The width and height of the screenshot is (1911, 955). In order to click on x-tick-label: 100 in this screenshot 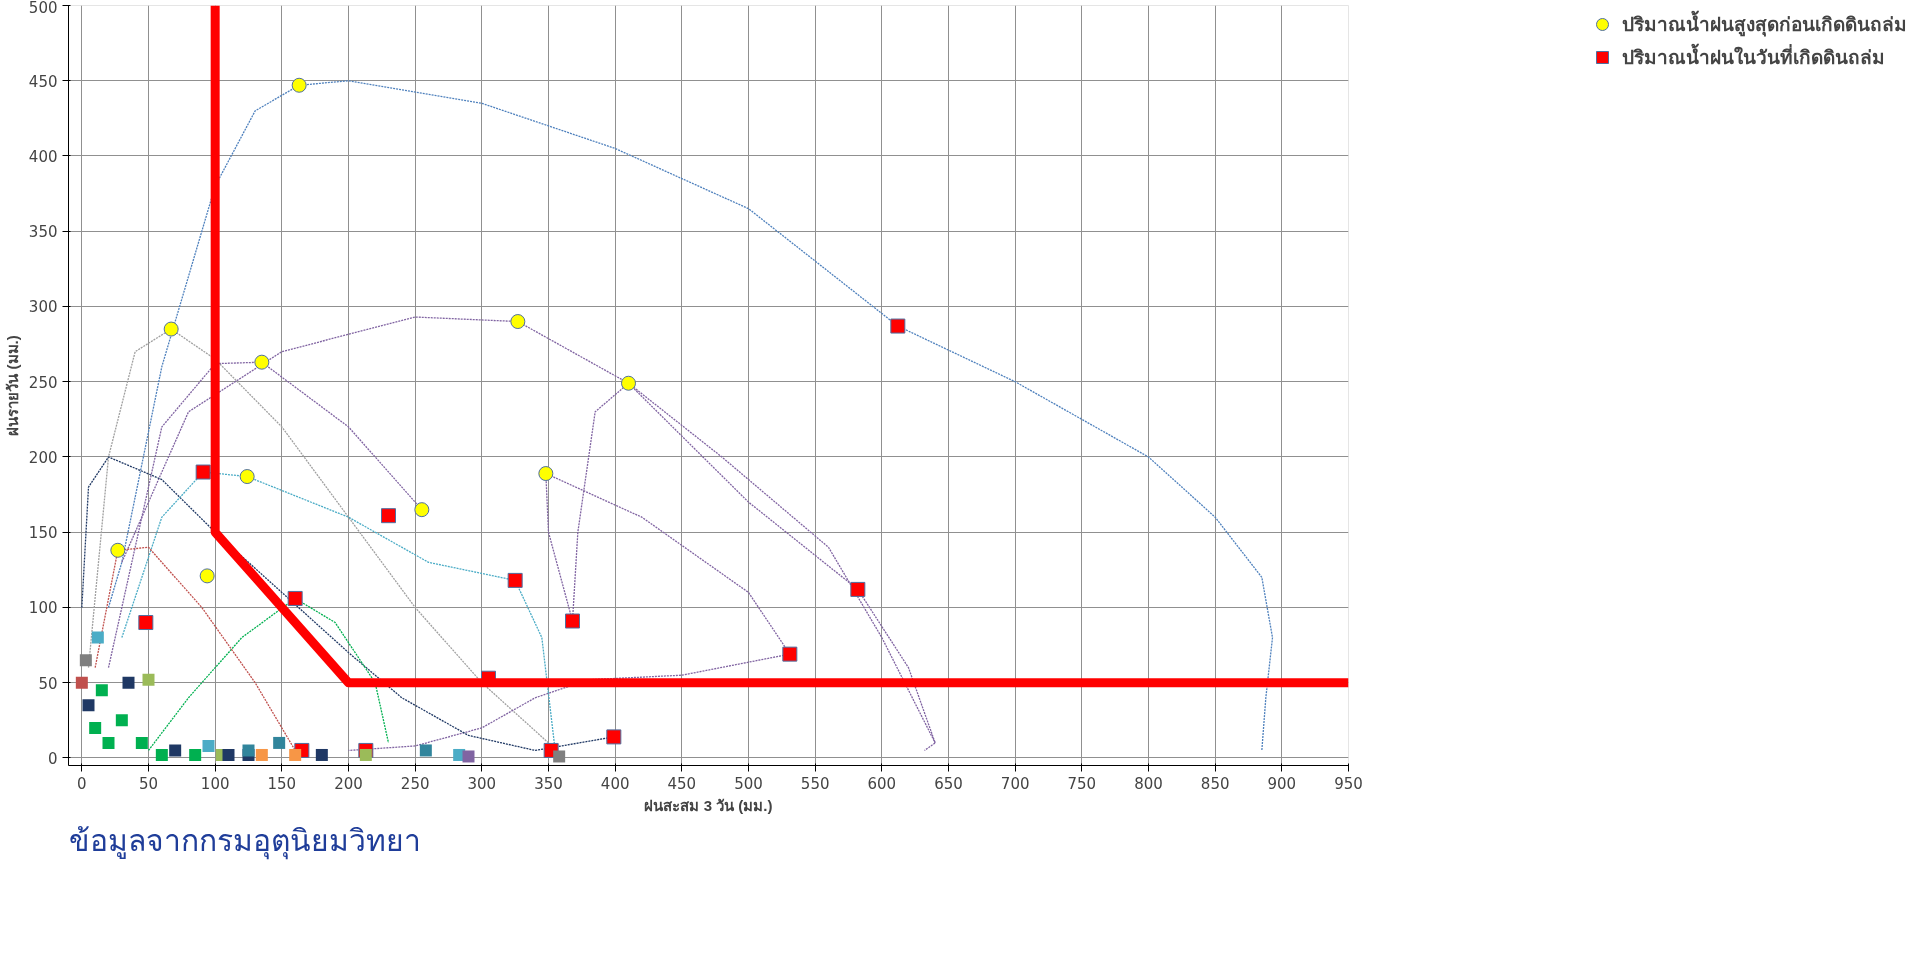, I will do `click(215, 783)`.